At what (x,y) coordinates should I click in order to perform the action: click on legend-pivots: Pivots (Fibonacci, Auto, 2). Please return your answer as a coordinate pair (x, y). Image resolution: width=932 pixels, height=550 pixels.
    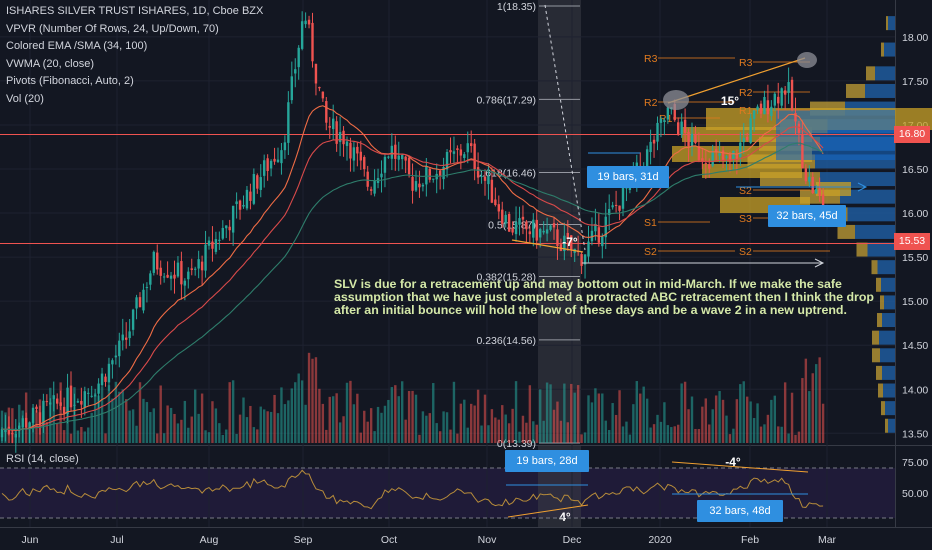
    Looking at the image, I should click on (70, 81).